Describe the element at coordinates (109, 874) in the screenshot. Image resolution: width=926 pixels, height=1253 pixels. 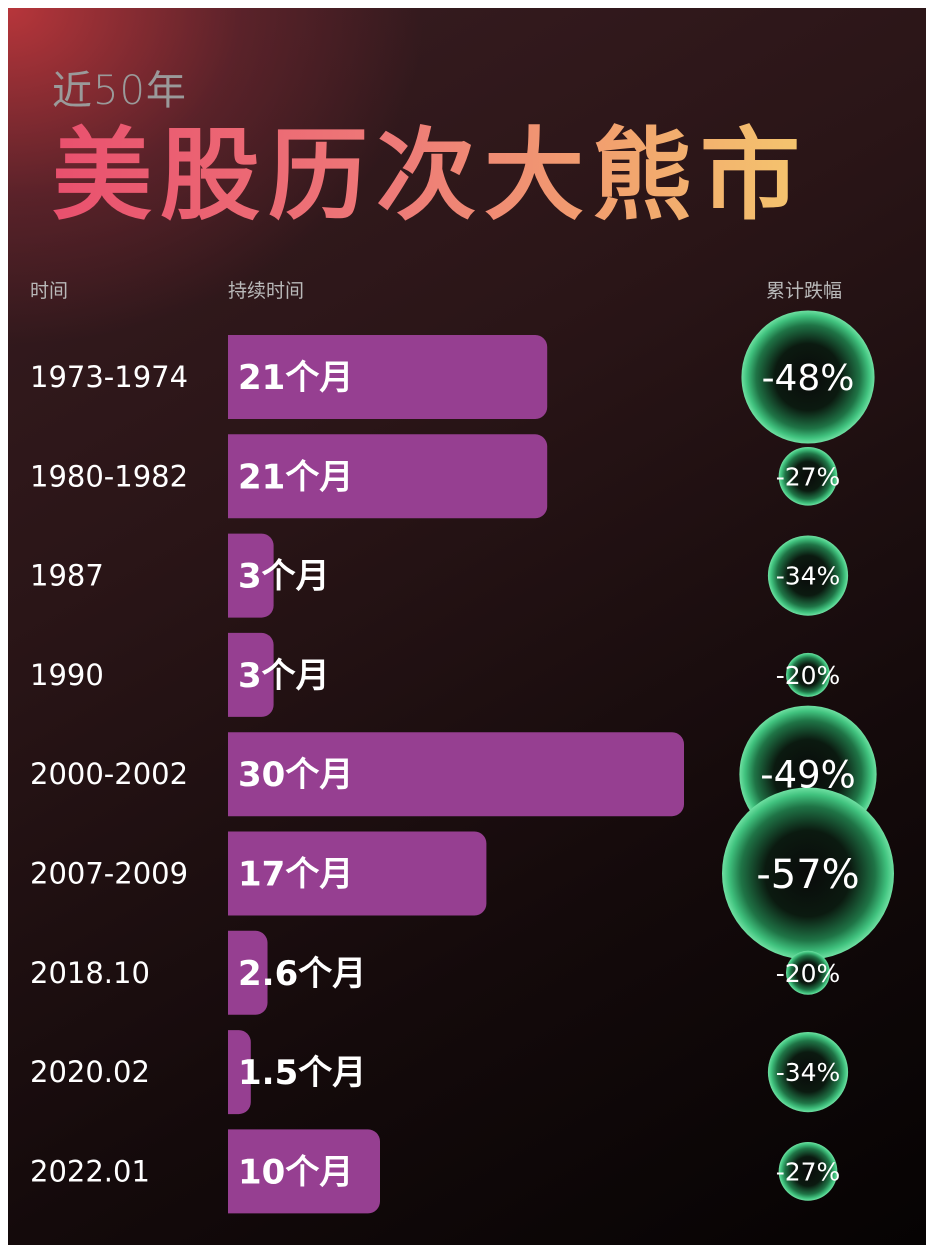
I see `period-label: 2007-2009` at that location.